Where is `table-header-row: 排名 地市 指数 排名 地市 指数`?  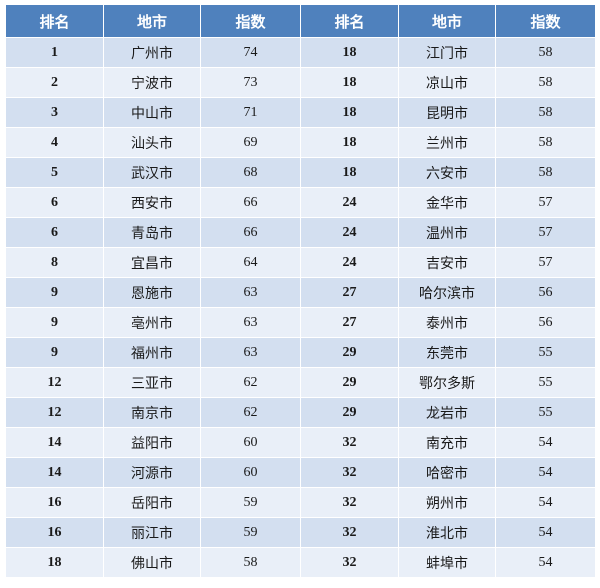
table-header-row: 排名 地市 指数 排名 地市 指数 is located at coordinates (300, 21).